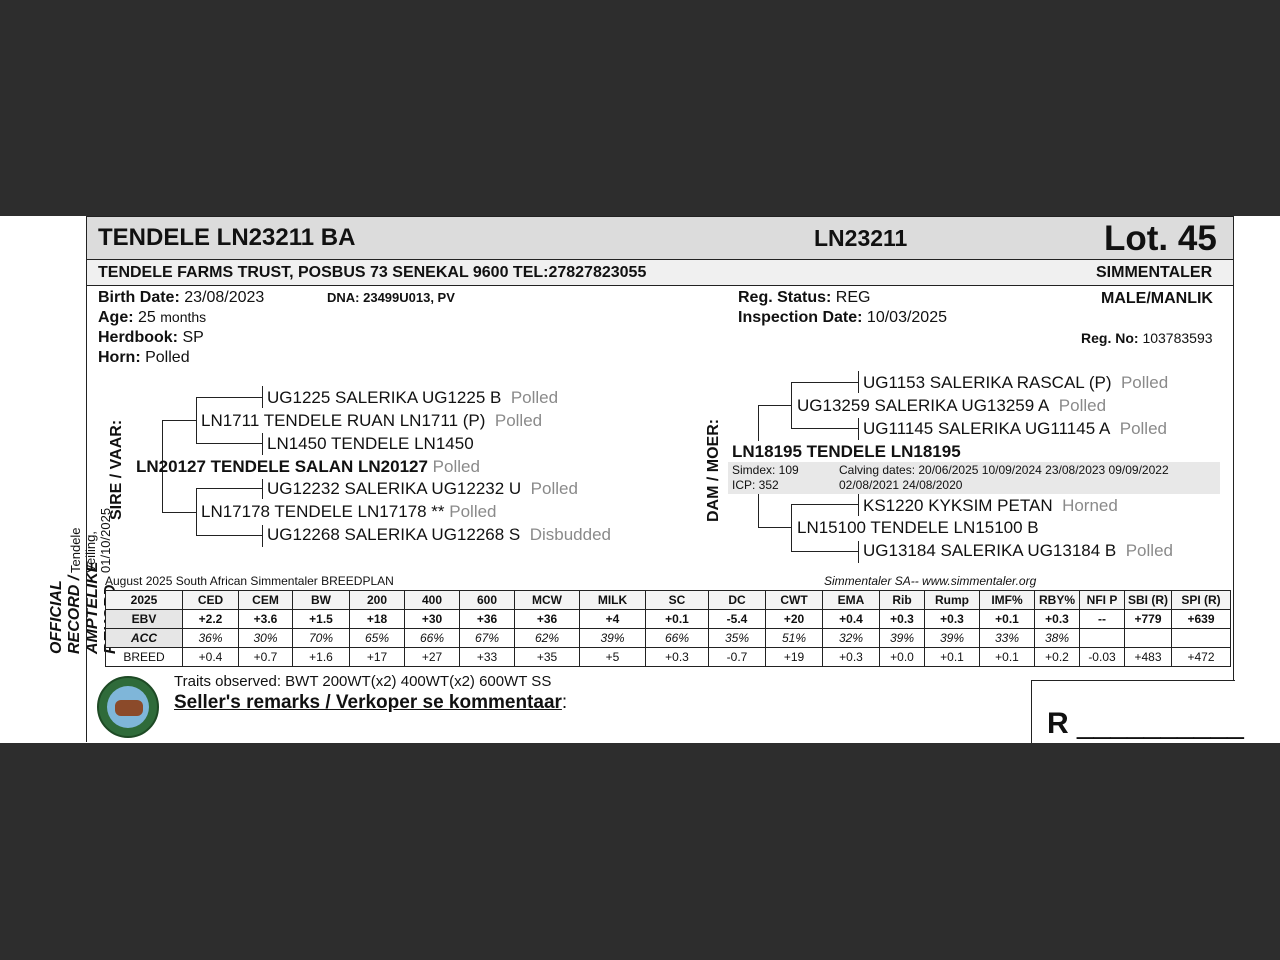  I want to click on birth-date-value: 23/08/2023, so click(224, 297).